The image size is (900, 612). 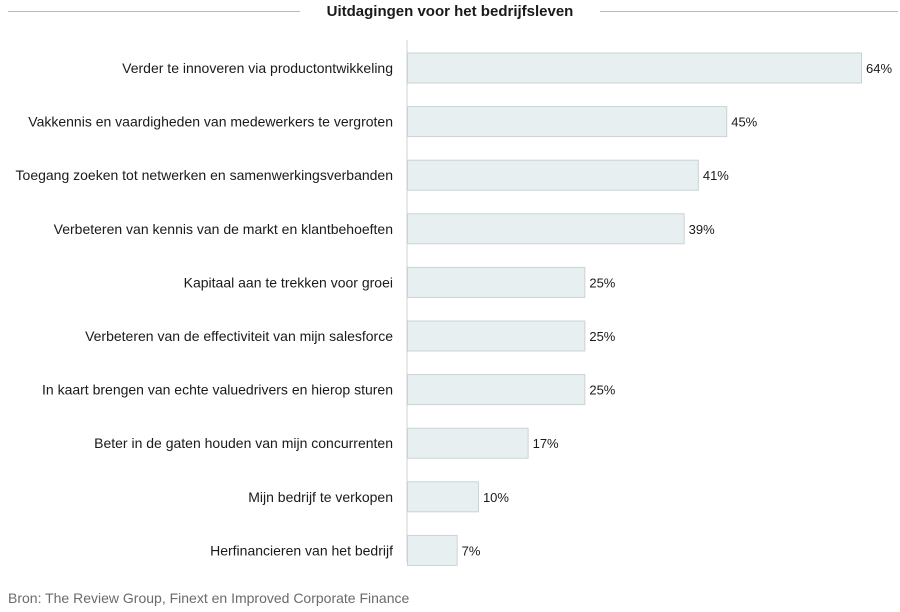 I want to click on category-label-10: Herfinancieren van het bedrijf, so click(x=301, y=550).